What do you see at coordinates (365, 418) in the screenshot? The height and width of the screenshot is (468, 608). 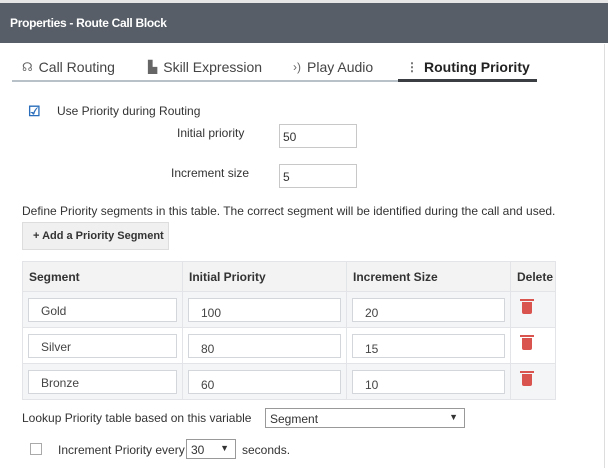 I see `lookup-variable-select: Segment ▼` at bounding box center [365, 418].